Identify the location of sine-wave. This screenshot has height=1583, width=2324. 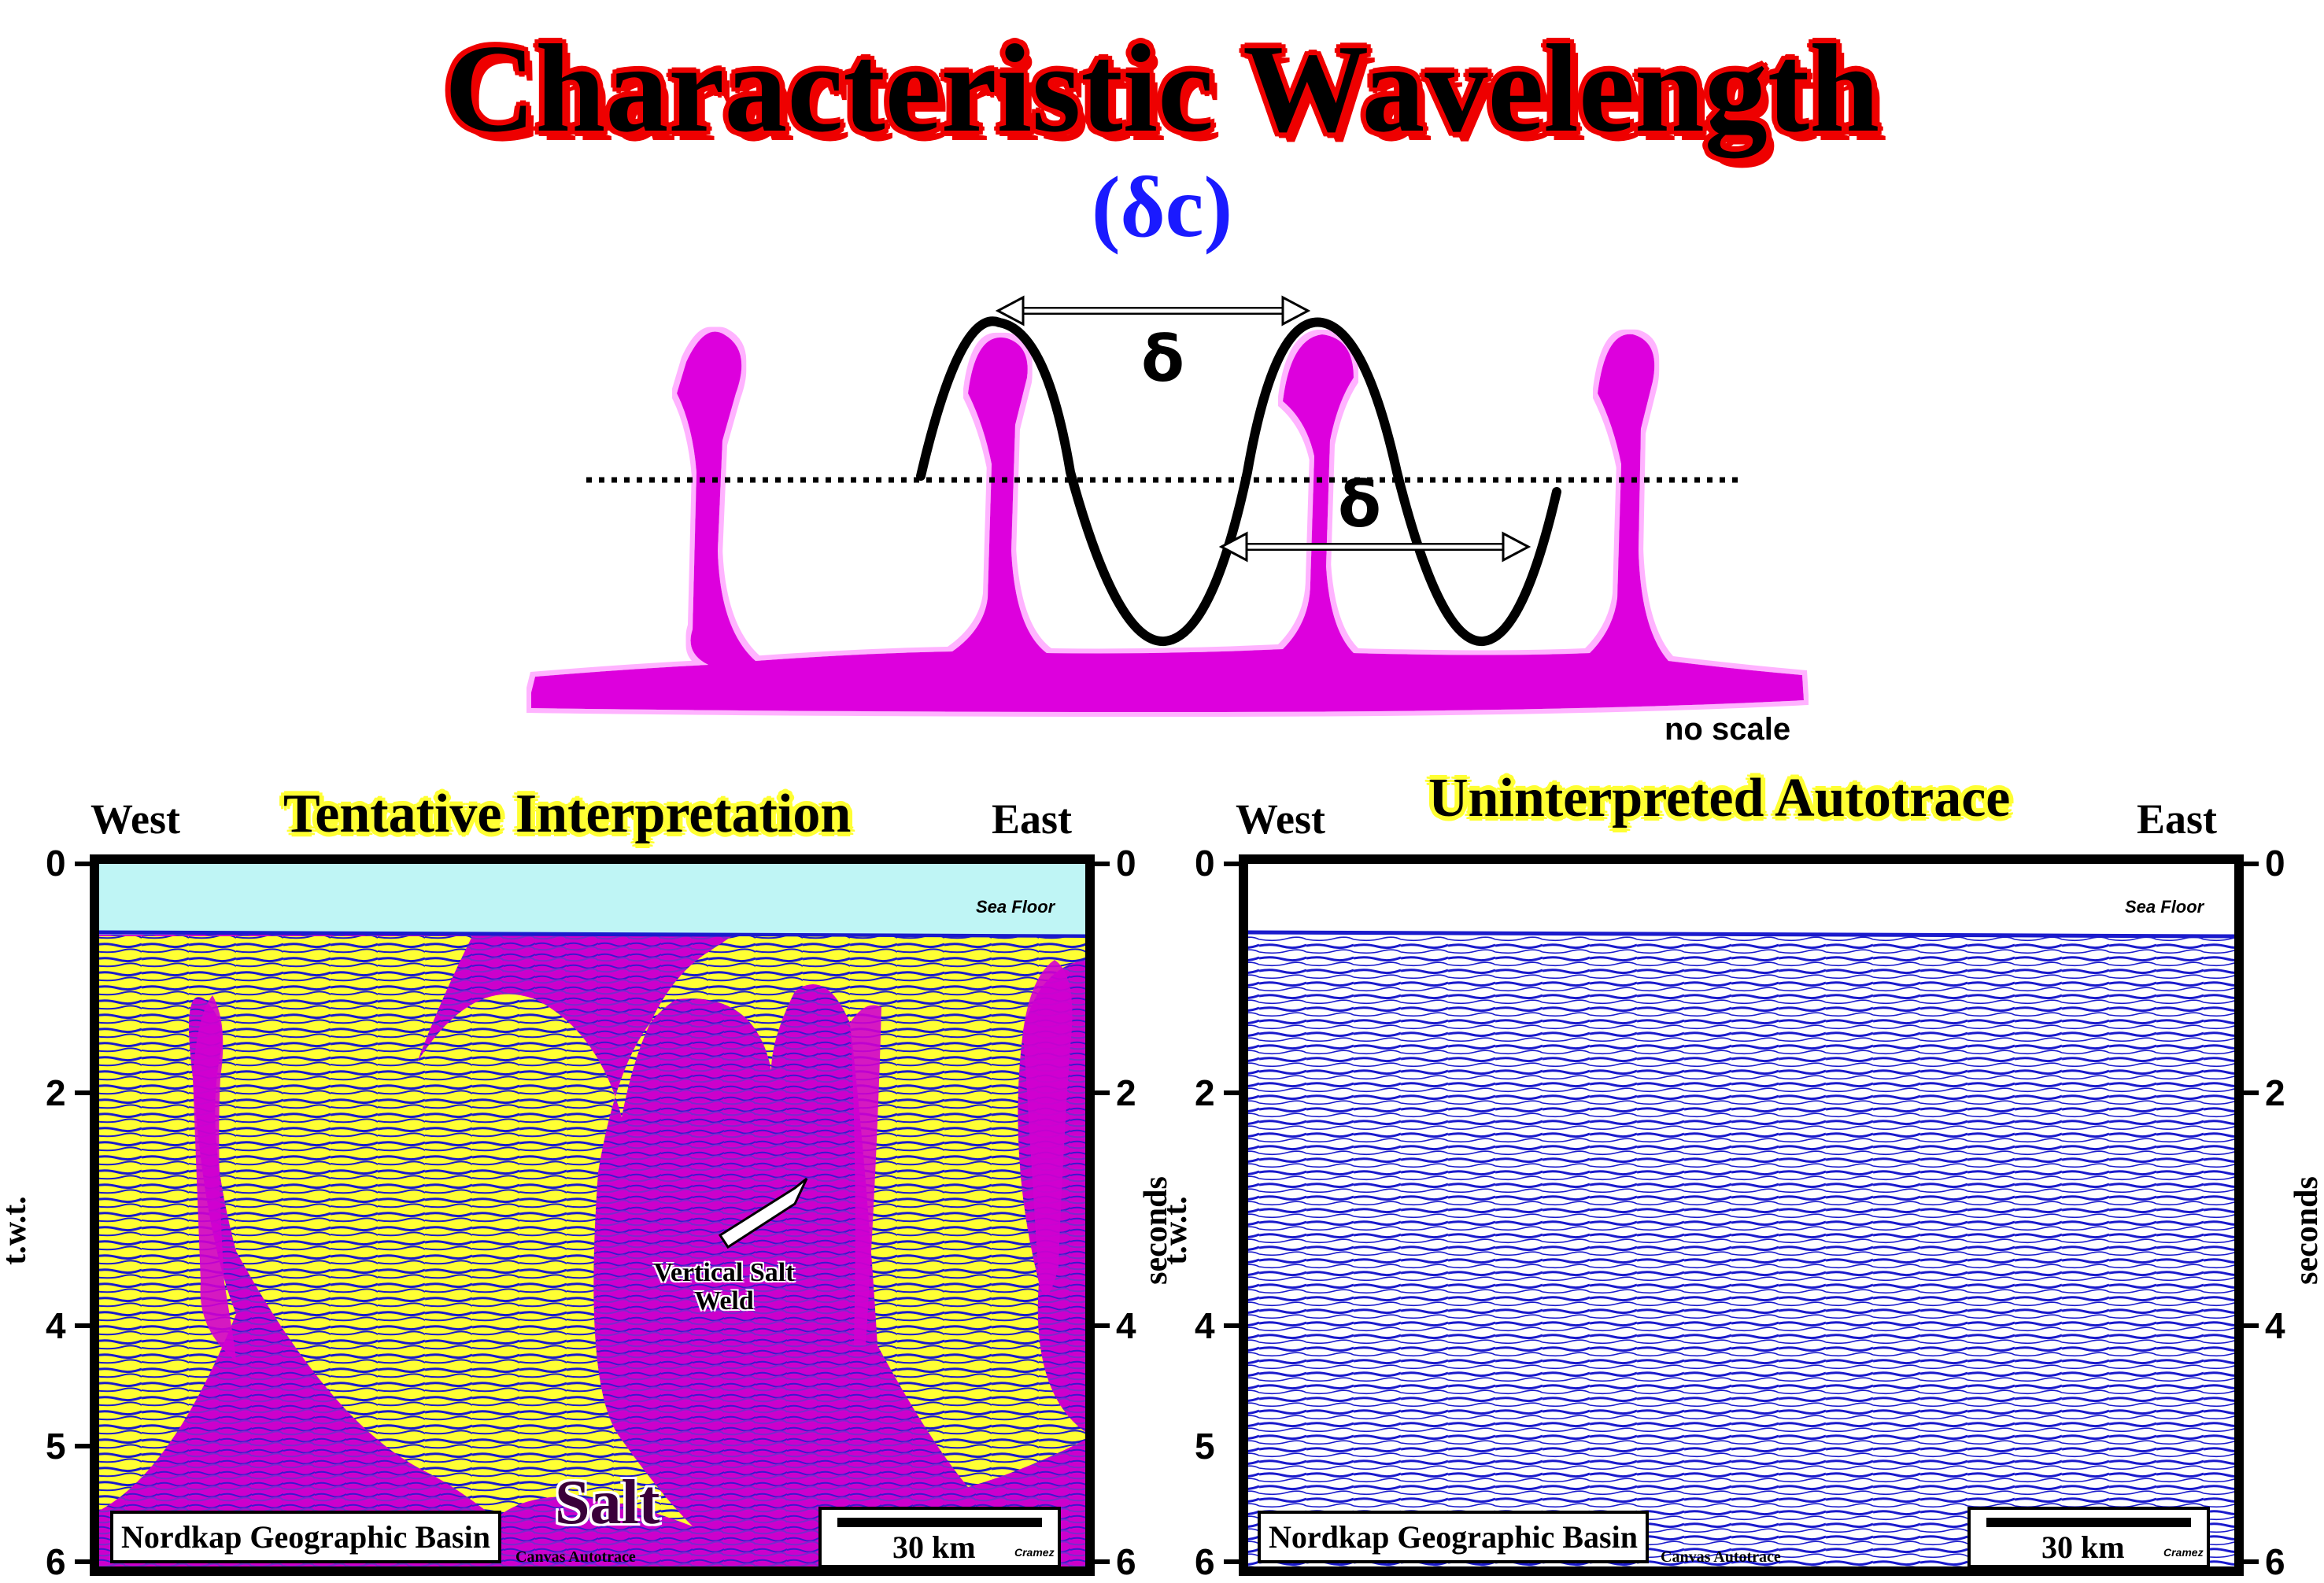
(1238, 481).